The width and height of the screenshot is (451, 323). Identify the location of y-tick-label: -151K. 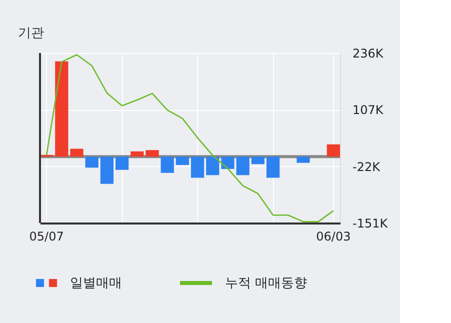
(370, 223).